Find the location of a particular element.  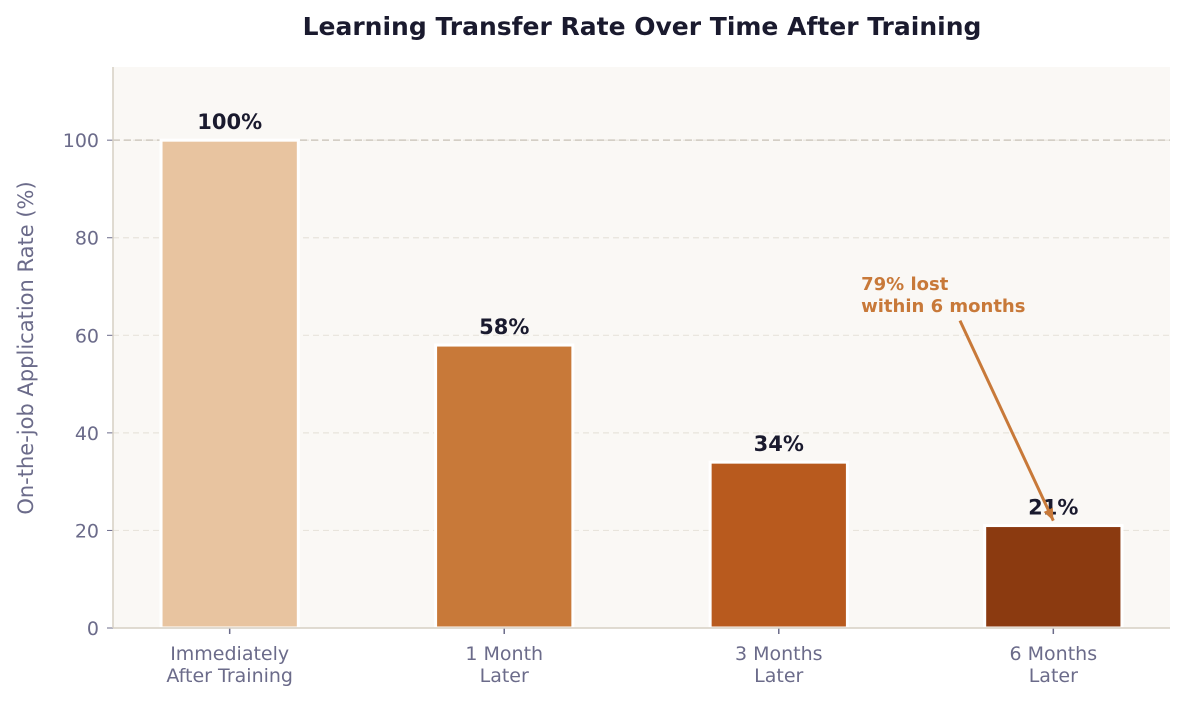

data-label: 21% is located at coordinates (1053, 508).